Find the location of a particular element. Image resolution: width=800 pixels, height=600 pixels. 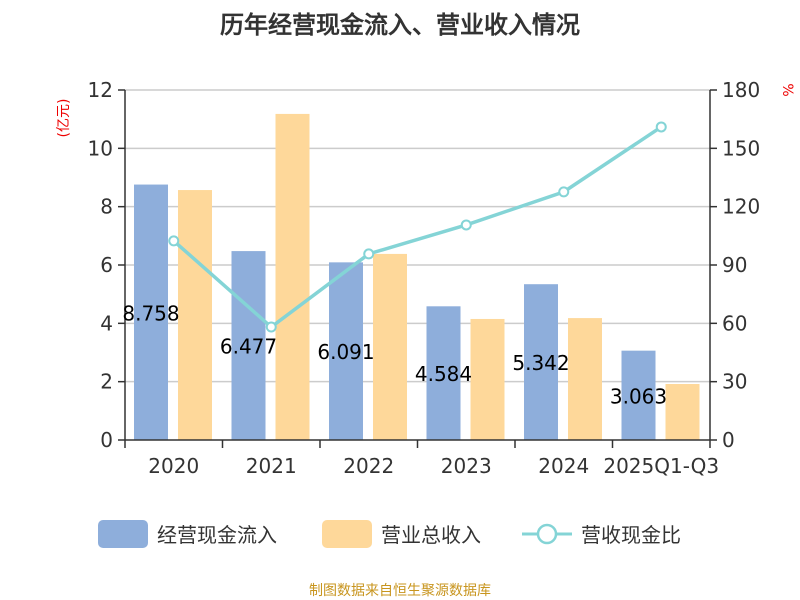

bar-data-label: 5.342 is located at coordinates (540, 363).